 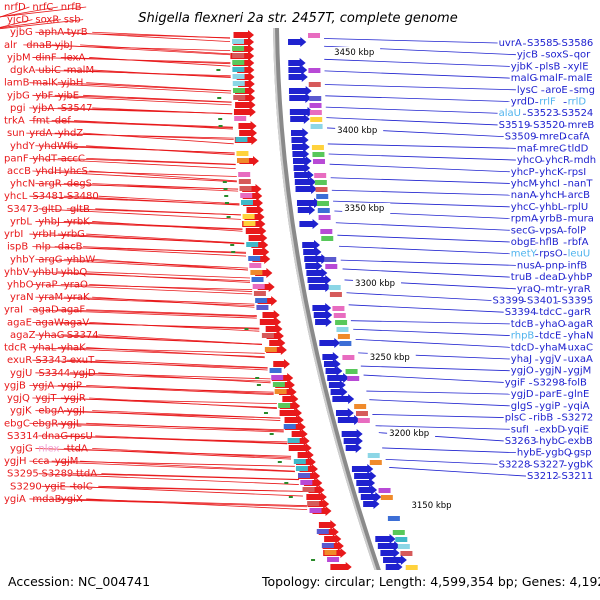 I want to click on gene-label-left: ygjR, so click(x=75, y=398).